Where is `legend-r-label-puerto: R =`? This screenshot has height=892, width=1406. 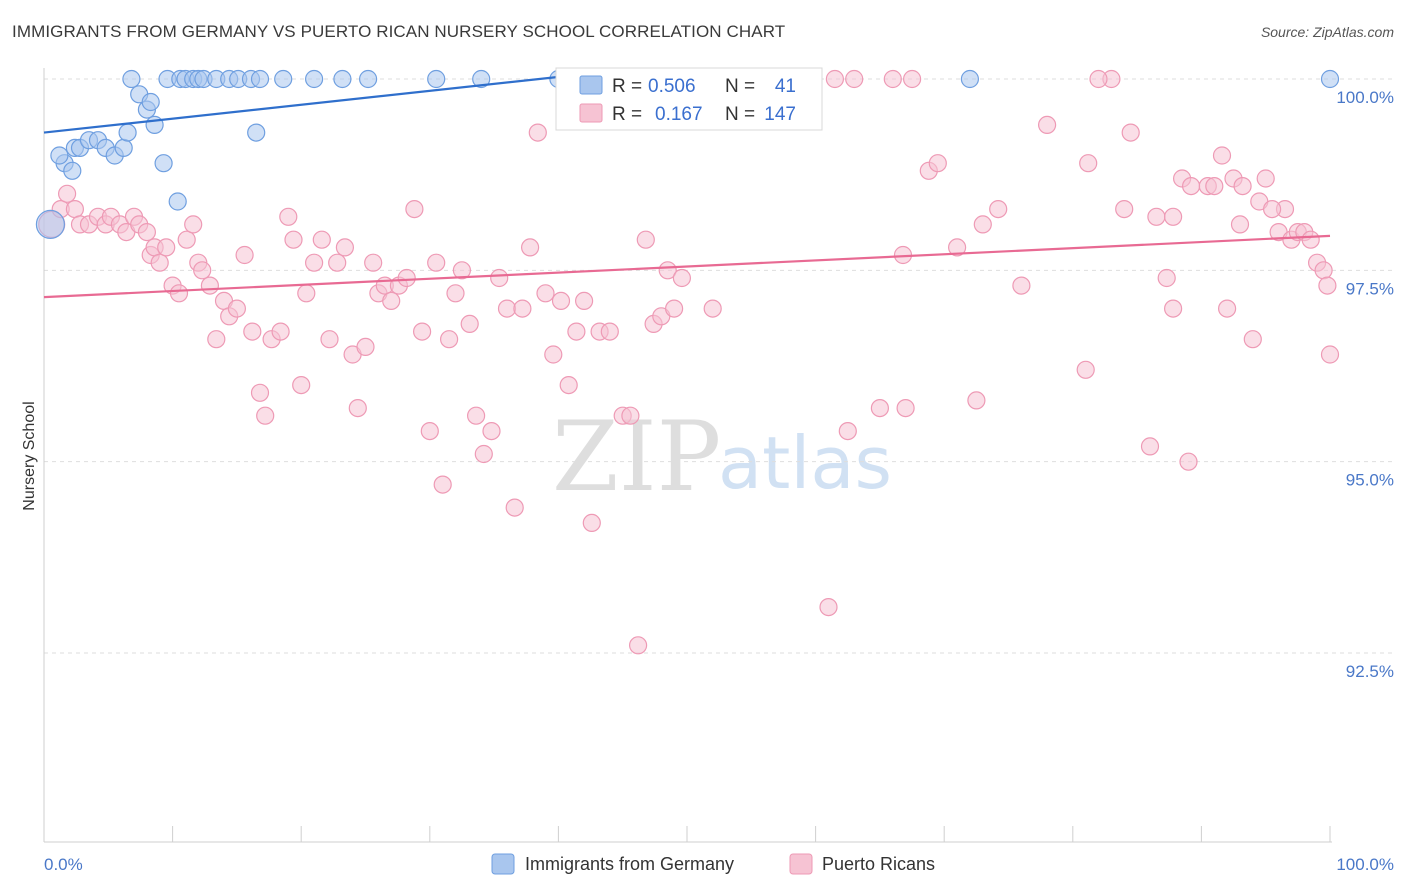
legend-r-label-puerto: R = is located at coordinates (627, 114).